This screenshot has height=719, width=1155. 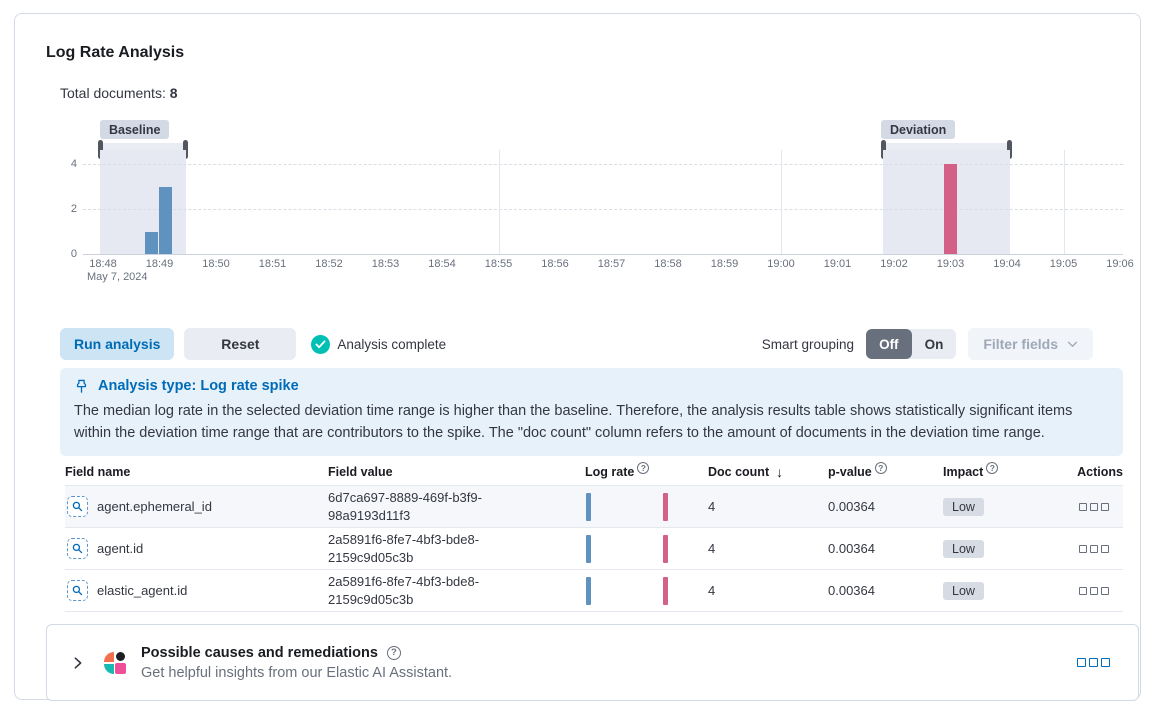 What do you see at coordinates (724, 264) in the screenshot?
I see `x-axis-label: 18:59` at bounding box center [724, 264].